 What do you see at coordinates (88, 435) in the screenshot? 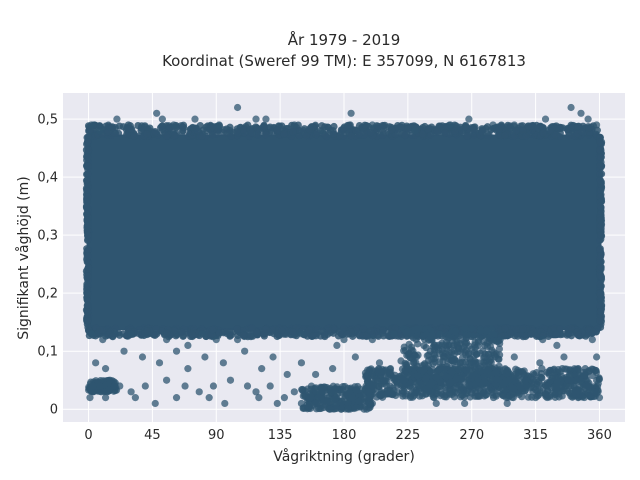
I see `x-tick-label: 0` at bounding box center [88, 435].